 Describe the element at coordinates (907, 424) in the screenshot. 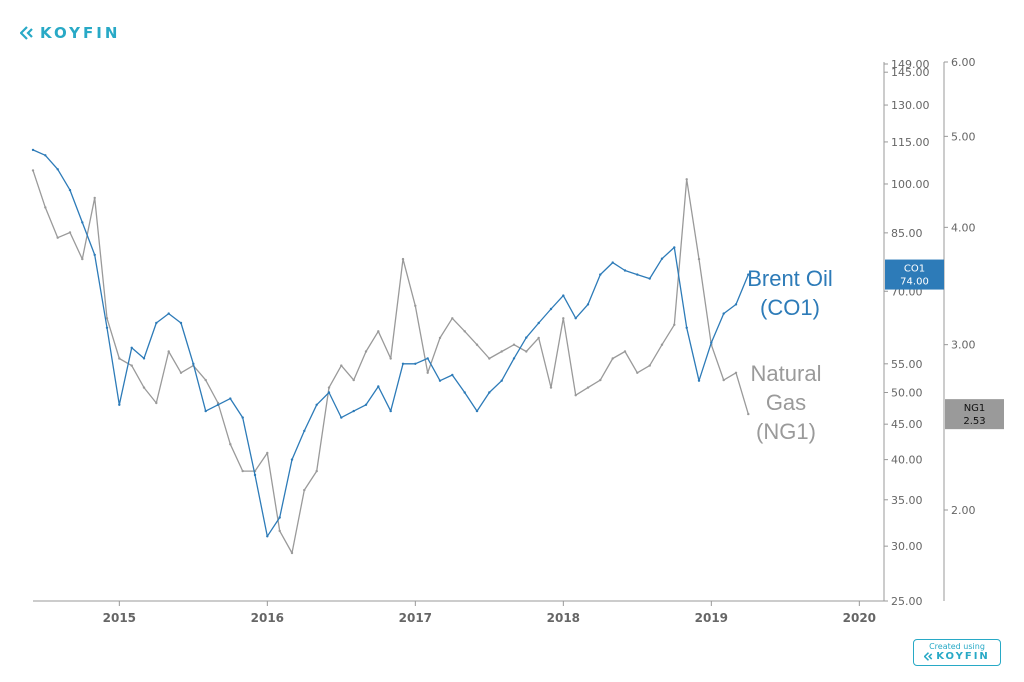

I see `left-y-tick-label: 45.00` at that location.